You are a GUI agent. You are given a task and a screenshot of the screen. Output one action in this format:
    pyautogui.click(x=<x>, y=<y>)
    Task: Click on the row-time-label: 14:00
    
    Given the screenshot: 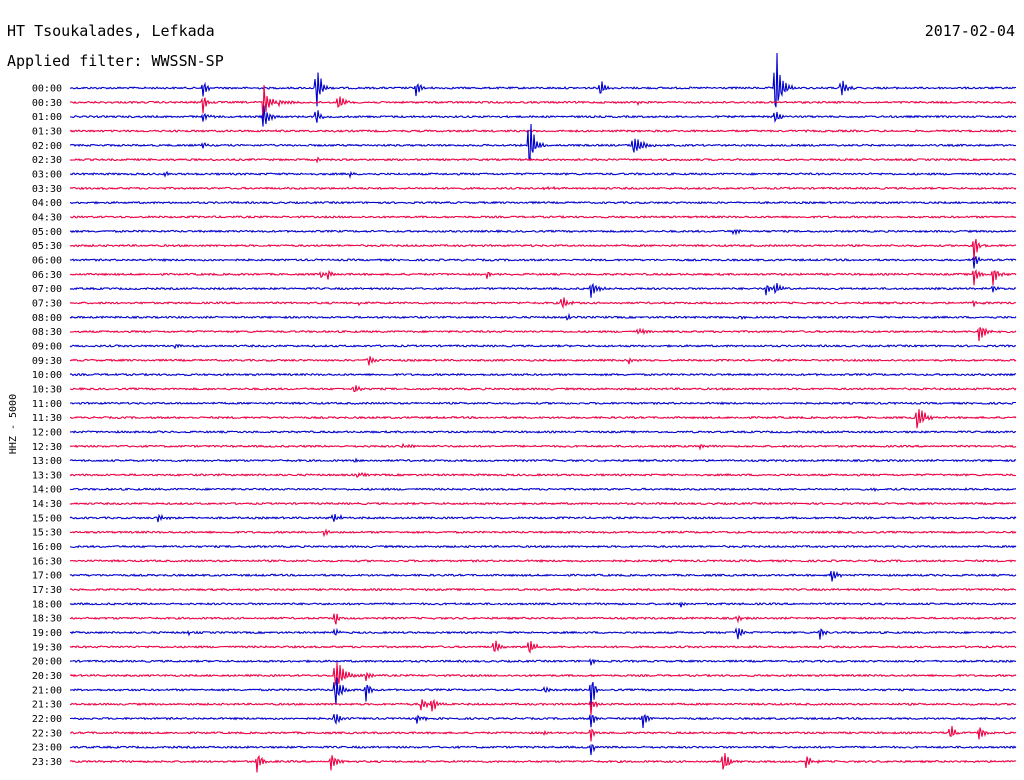 What is the action you would take?
    pyautogui.click(x=47, y=490)
    